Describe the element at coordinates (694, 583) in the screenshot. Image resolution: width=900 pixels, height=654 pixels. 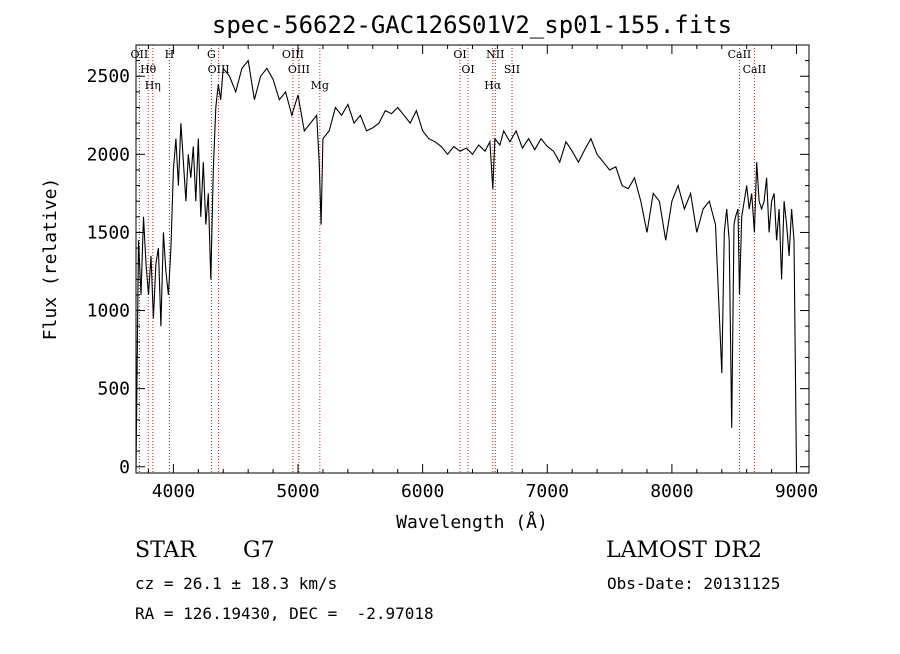
I see `observation-date: Obs-Date: 20131125` at that location.